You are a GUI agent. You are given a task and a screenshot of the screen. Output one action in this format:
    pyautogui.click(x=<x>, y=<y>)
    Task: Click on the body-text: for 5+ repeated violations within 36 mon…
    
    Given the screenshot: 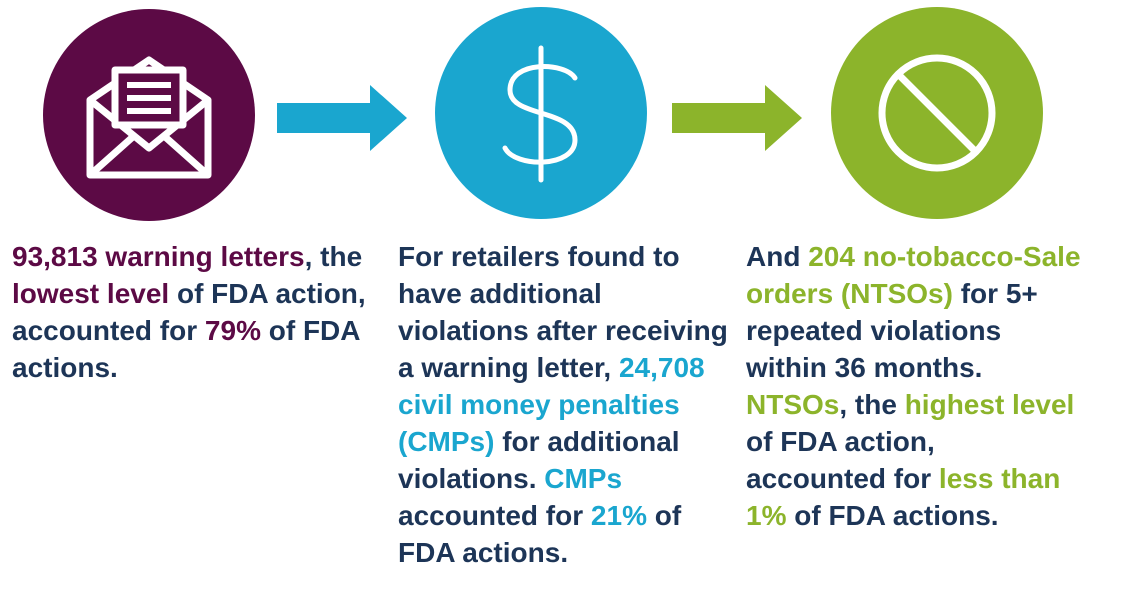 What is the action you would take?
    pyautogui.click(x=892, y=330)
    